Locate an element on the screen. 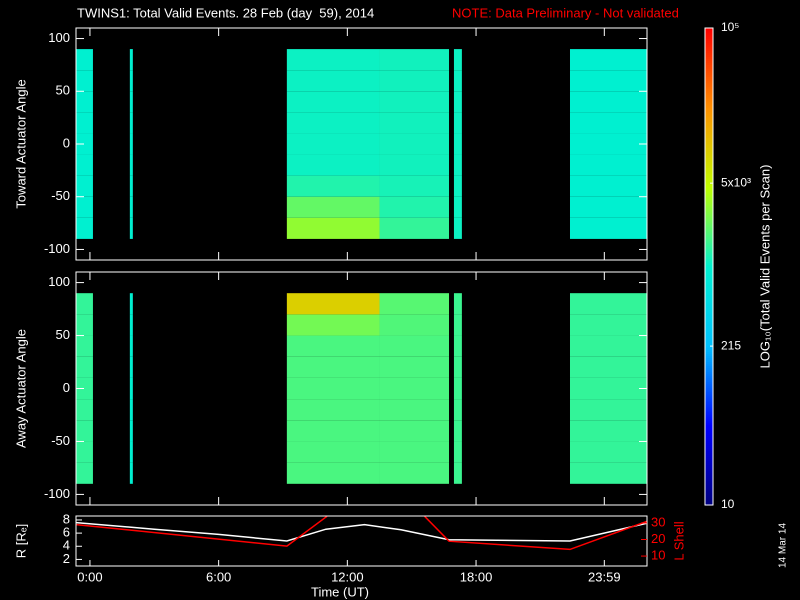 The width and height of the screenshot is (800, 600). y-tick-label: 0 is located at coordinates (66, 142).